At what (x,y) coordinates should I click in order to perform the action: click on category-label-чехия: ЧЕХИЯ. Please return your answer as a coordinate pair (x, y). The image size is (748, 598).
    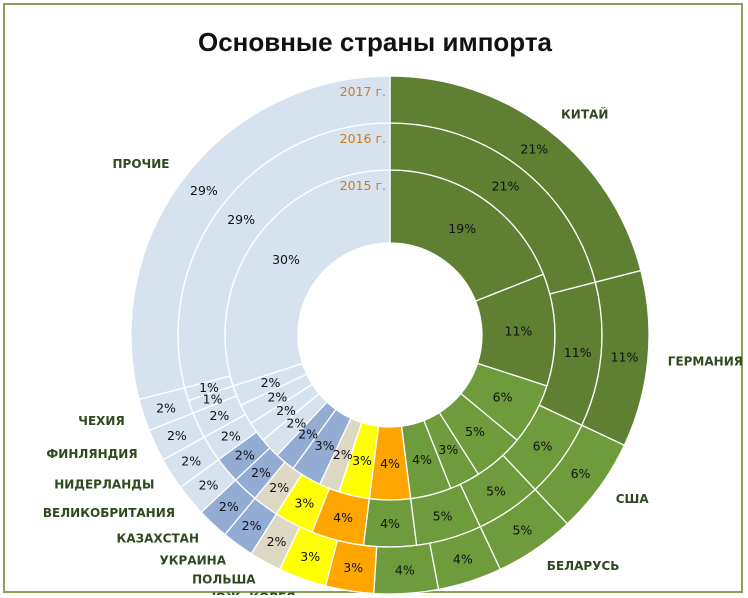
    Looking at the image, I should click on (101, 421).